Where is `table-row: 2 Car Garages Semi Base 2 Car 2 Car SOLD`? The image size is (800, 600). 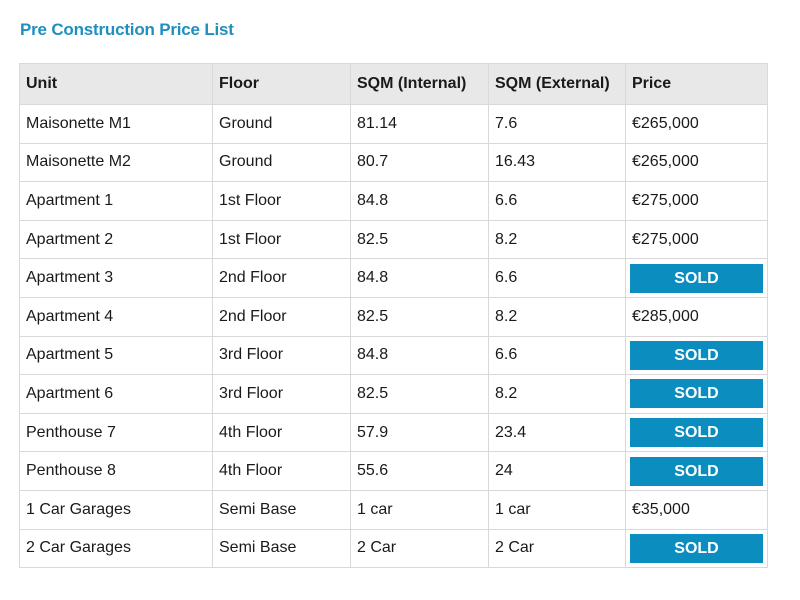 table-row: 2 Car Garages Semi Base 2 Car 2 Car SOLD is located at coordinates (393, 548).